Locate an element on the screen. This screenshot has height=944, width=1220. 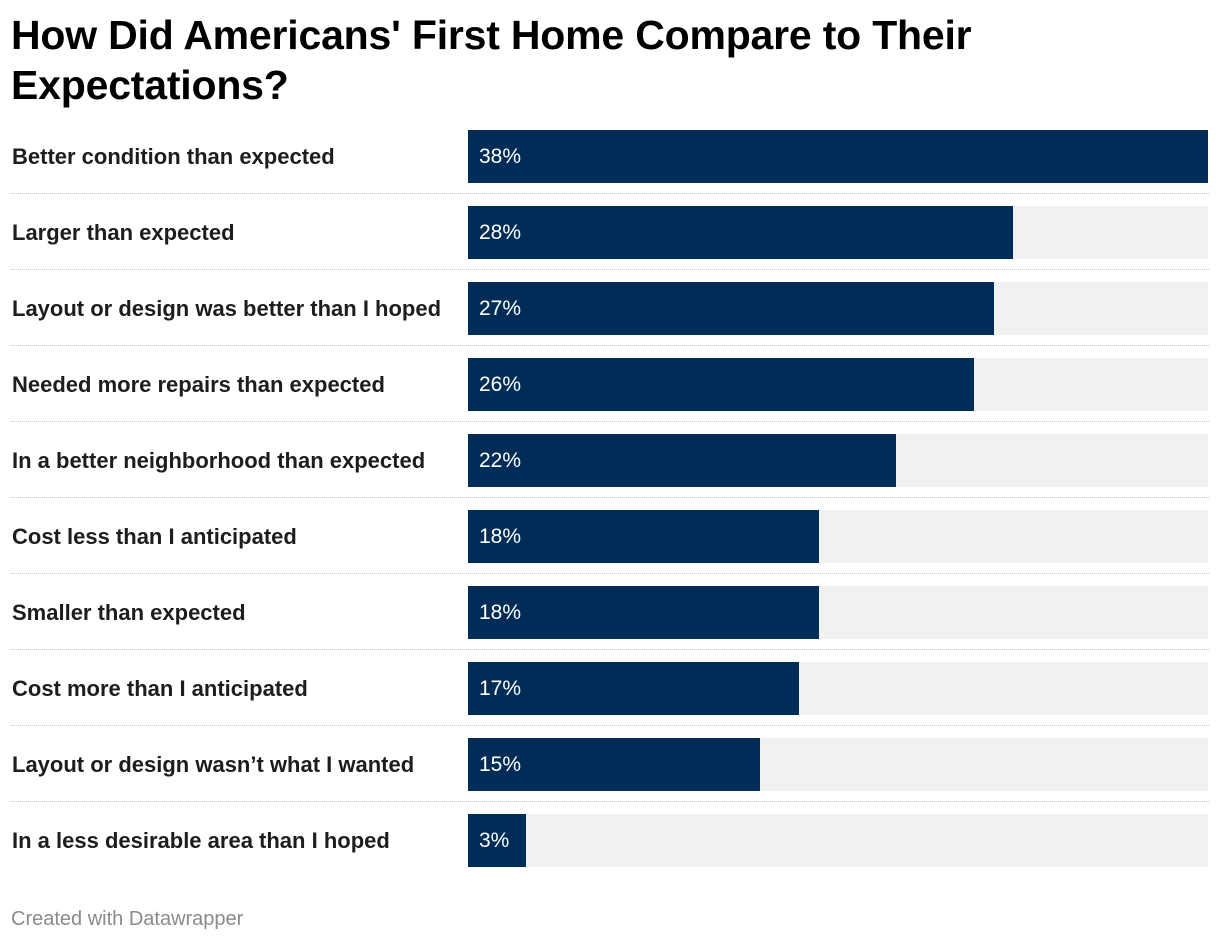
bar: 28% is located at coordinates (741, 232).